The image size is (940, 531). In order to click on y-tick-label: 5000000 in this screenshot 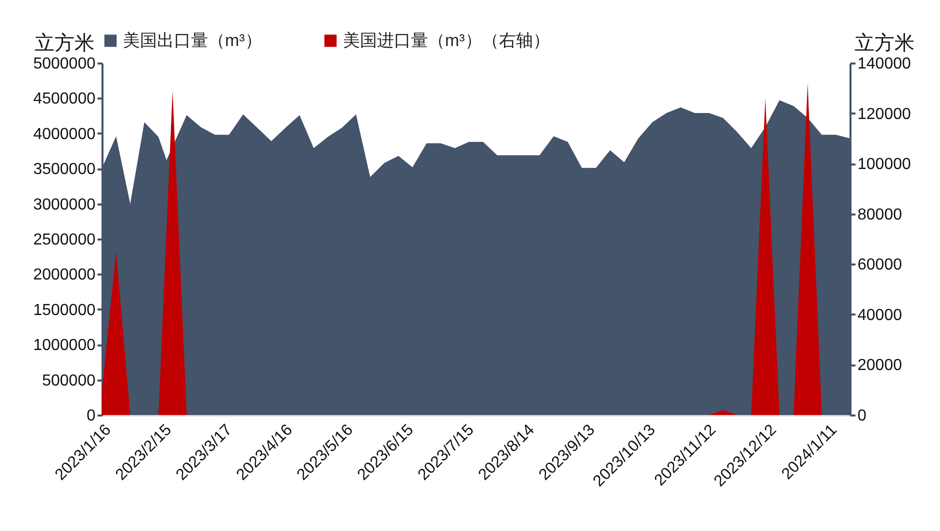, I will do `click(64, 64)`.